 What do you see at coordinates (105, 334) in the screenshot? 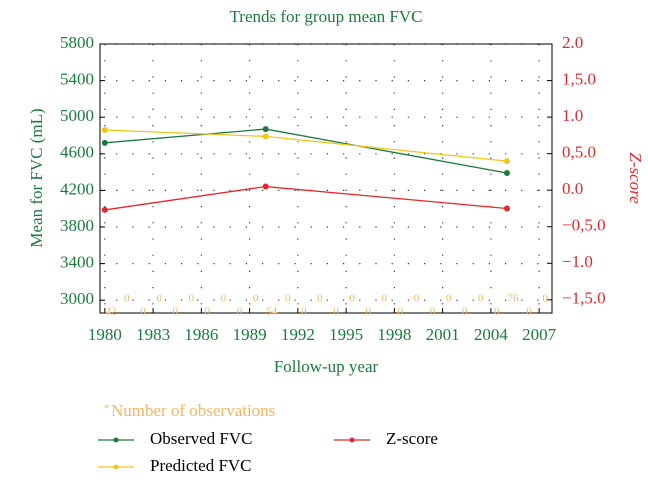
I see `x-tick-label: 1980` at bounding box center [105, 334].